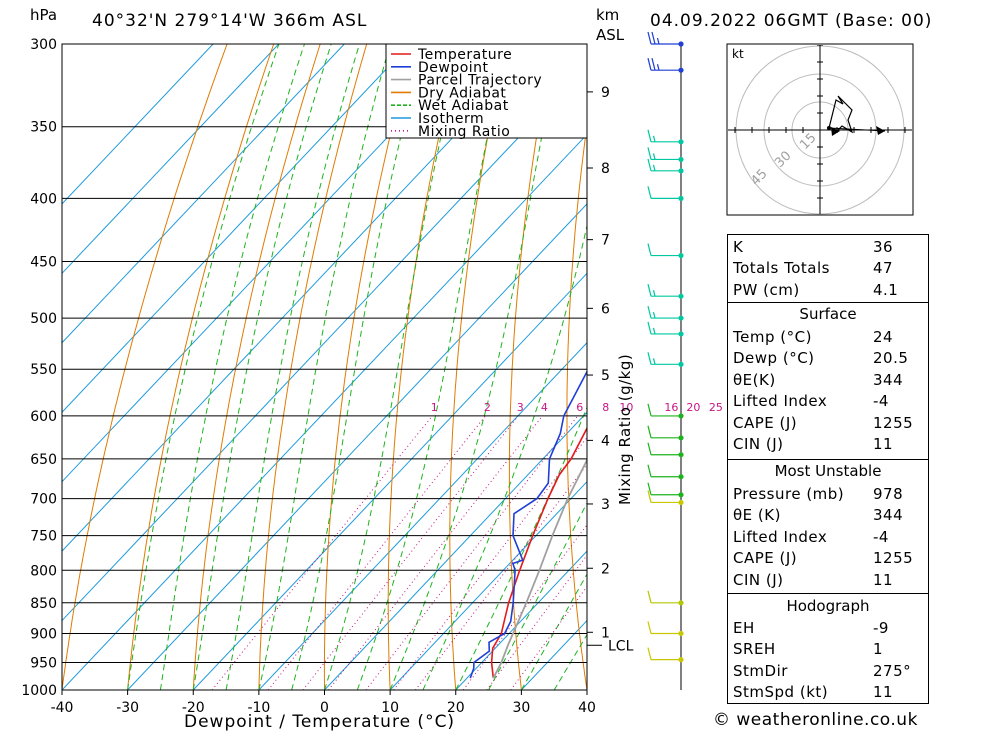  What do you see at coordinates (487, 407) in the screenshot?
I see `mixing-ratio-label: 2` at bounding box center [487, 407].